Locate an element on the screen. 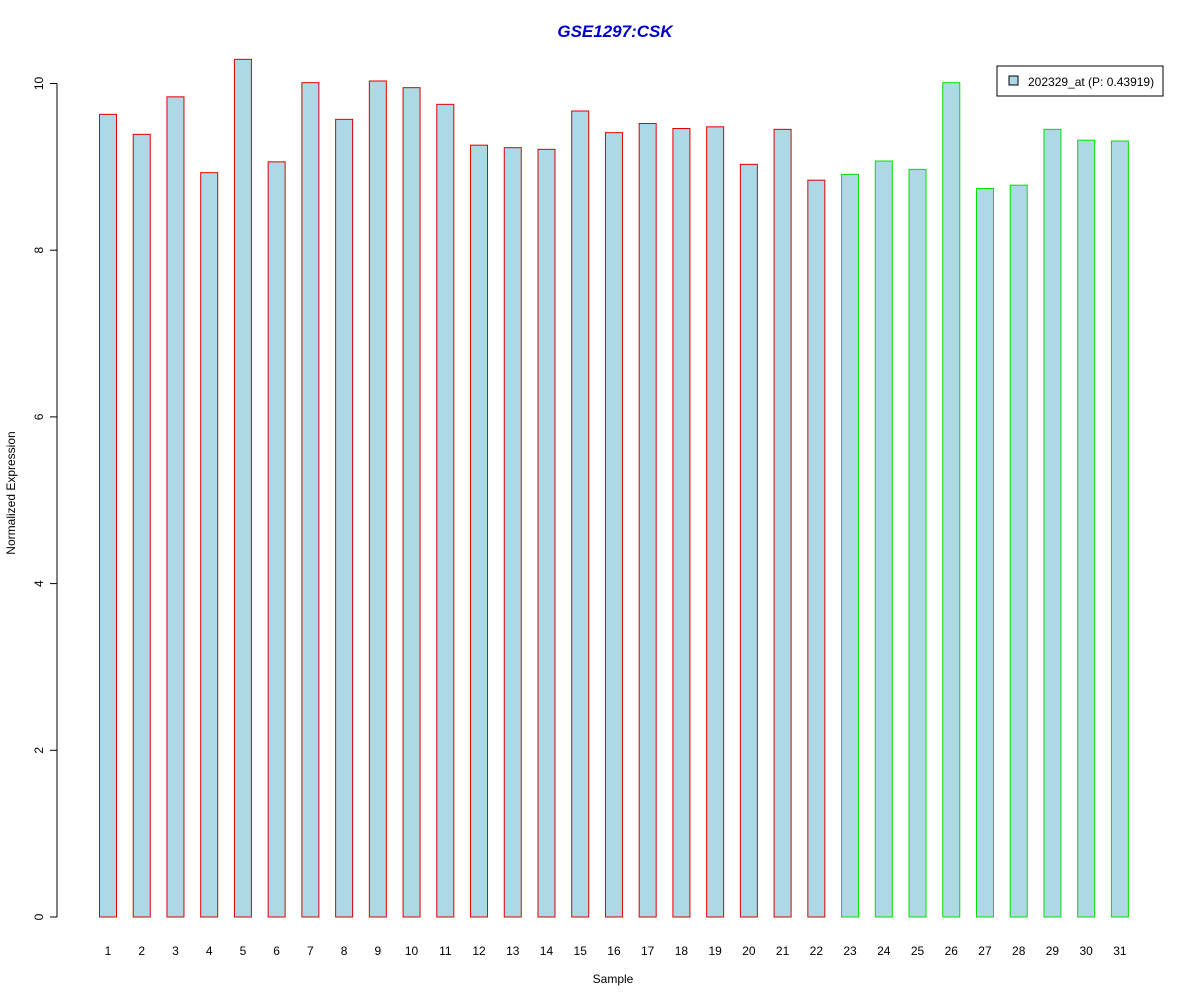  x-tick-label: 4 is located at coordinates (209, 951).